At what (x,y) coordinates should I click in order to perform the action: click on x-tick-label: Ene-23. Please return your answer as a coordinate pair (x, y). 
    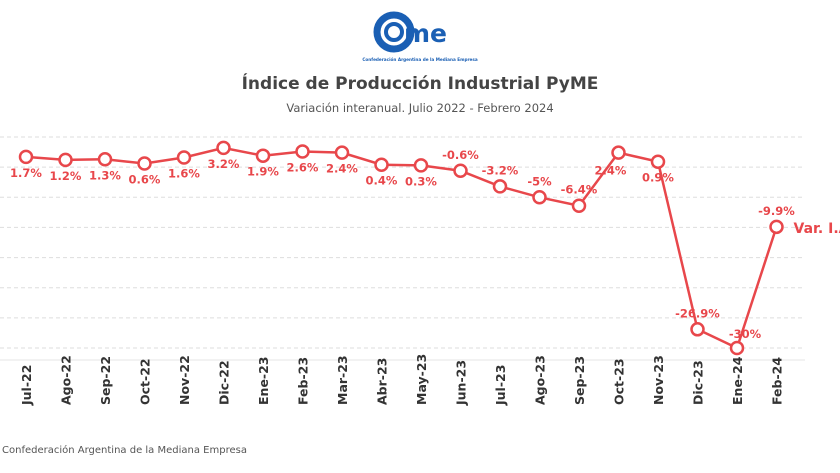
    Looking at the image, I should click on (263, 381).